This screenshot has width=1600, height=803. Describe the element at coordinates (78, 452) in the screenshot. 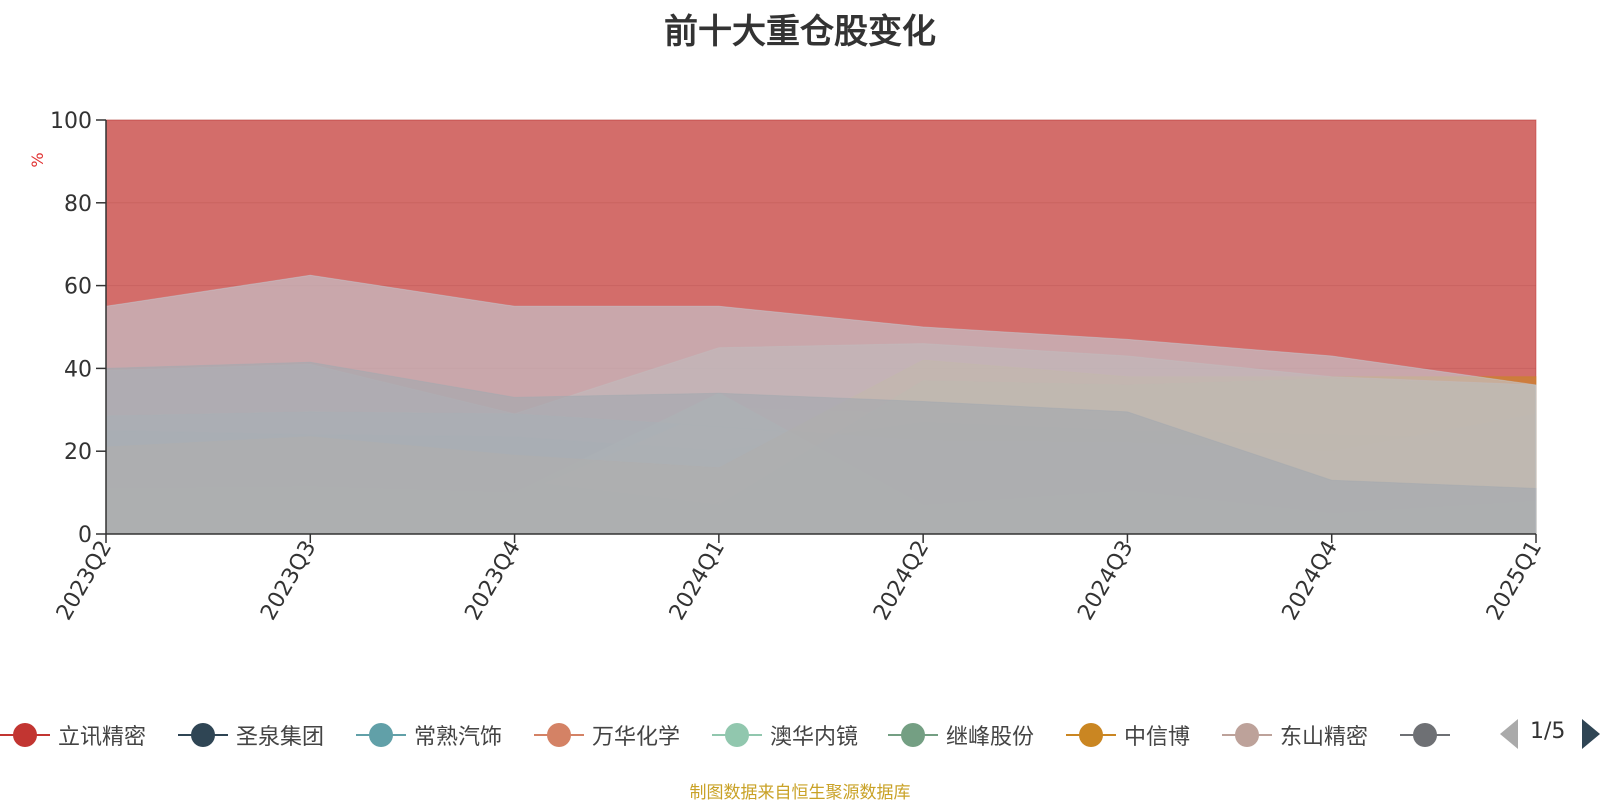

I see `y-tick-label: 20` at that location.